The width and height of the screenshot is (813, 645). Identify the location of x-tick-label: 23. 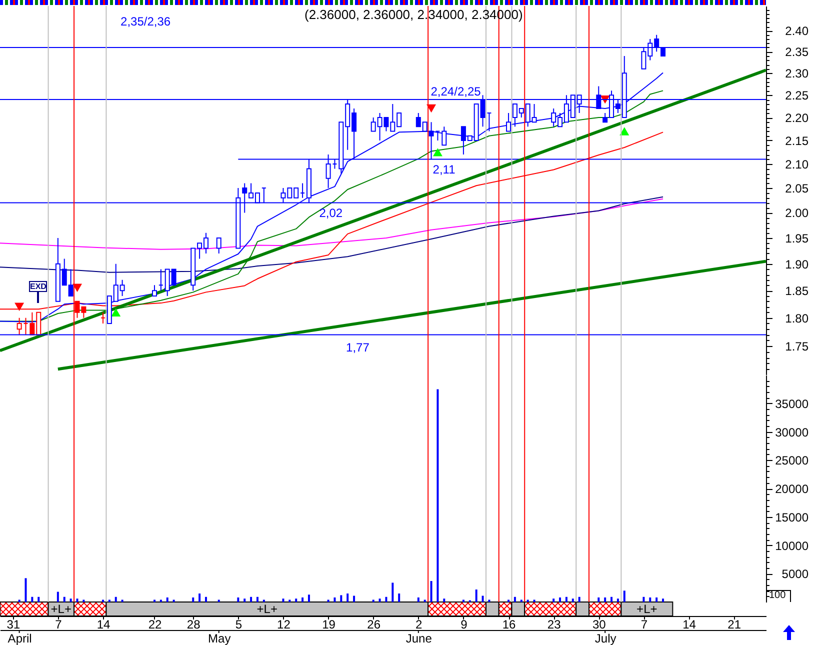
(554, 625).